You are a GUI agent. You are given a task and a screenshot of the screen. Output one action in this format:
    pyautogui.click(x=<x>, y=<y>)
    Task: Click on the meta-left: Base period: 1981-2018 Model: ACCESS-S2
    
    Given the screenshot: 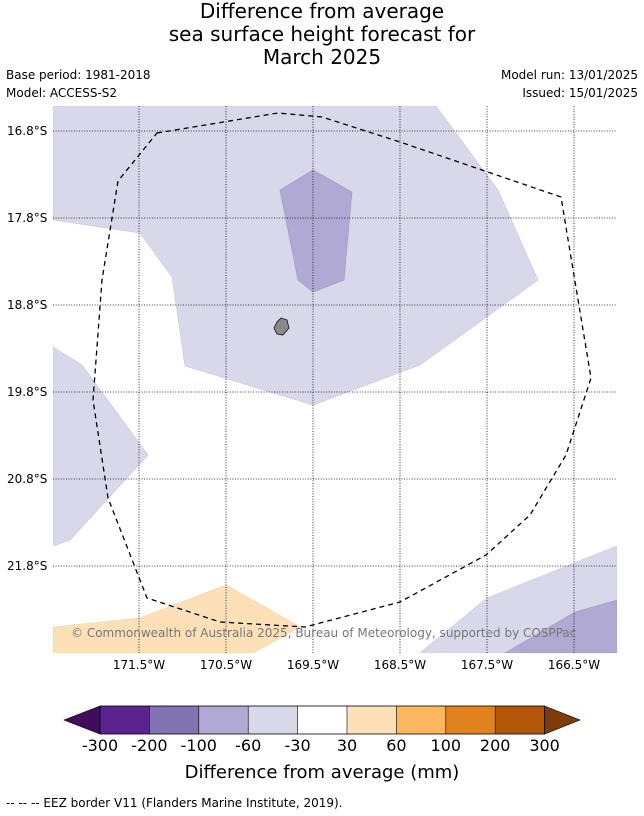 What is the action you would take?
    pyautogui.click(x=78, y=84)
    